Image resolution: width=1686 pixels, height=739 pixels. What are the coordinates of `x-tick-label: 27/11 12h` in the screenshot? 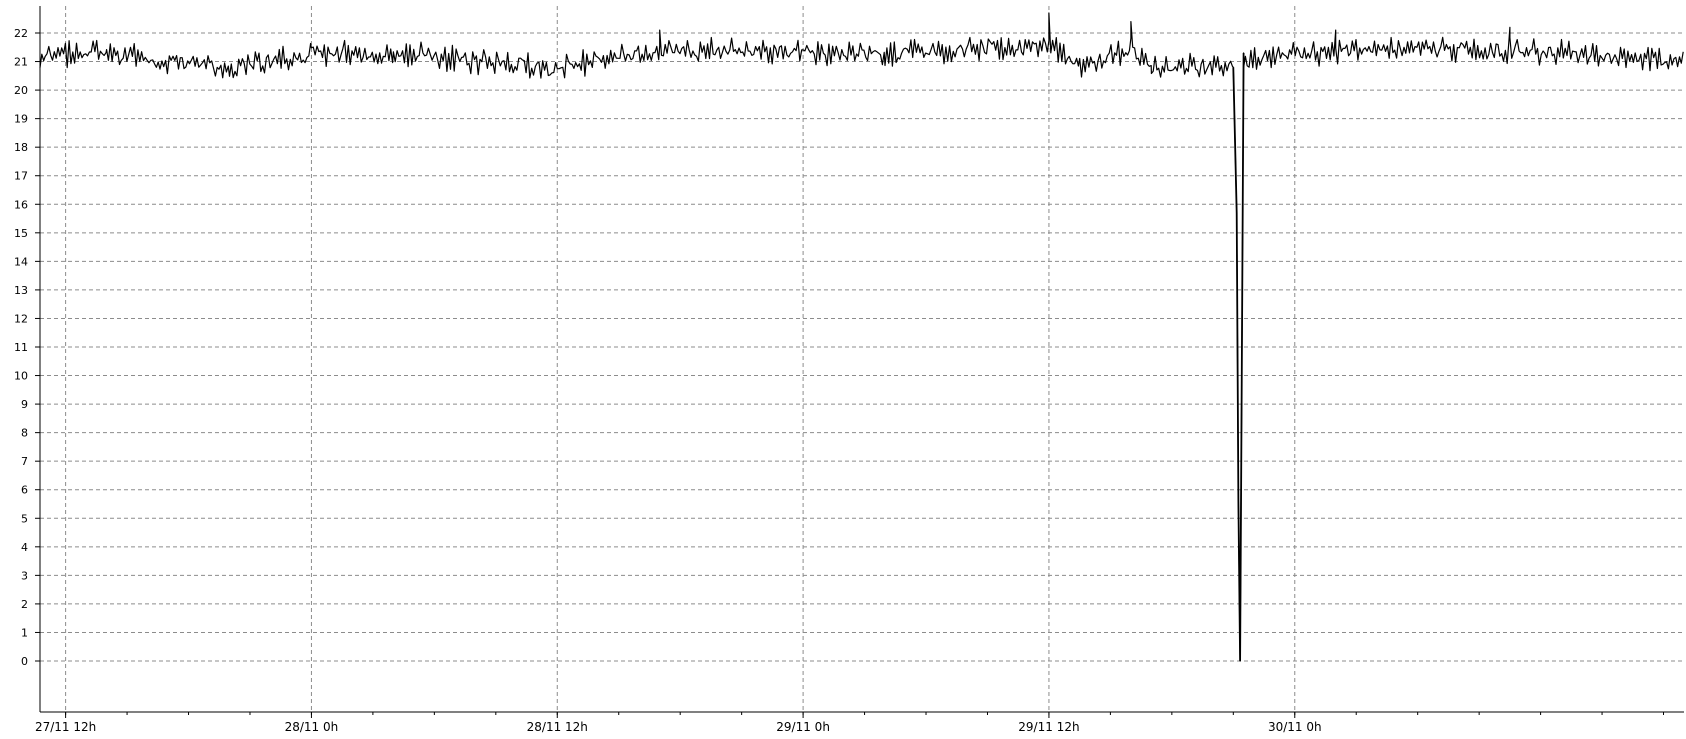 It's located at (65, 727).